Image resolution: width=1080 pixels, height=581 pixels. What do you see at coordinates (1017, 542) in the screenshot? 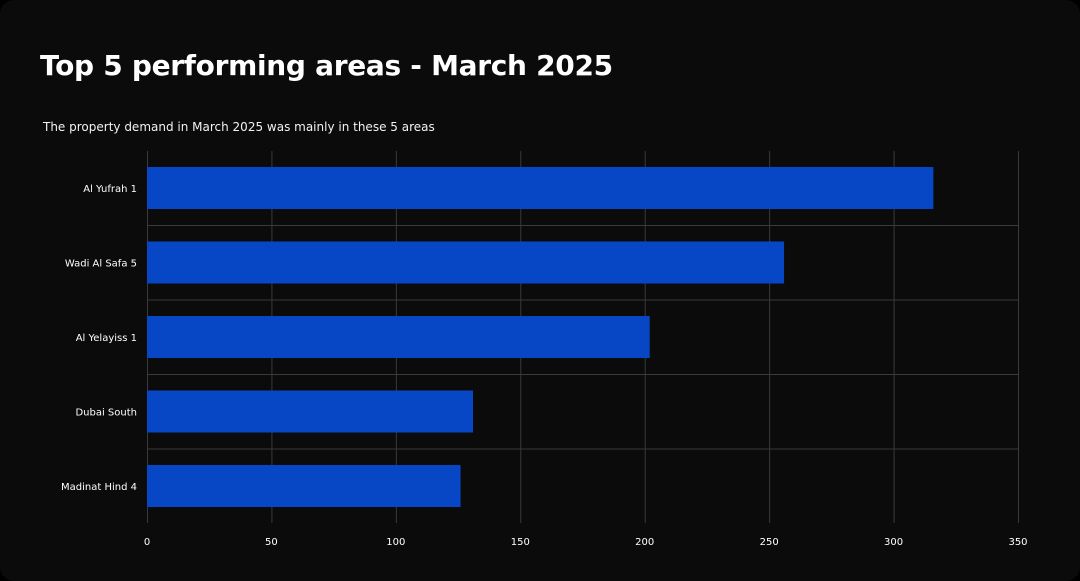
I see `x-tick-label: 350` at bounding box center [1017, 542].